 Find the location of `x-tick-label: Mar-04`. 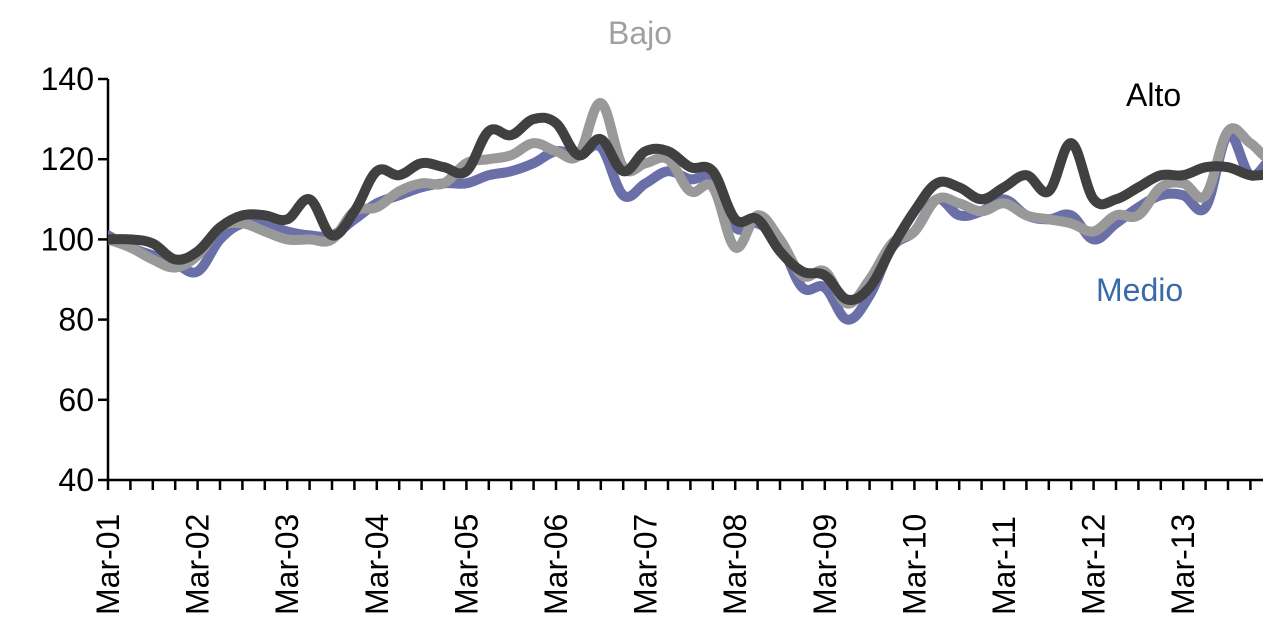

x-tick-label: Mar-04 is located at coordinates (377, 564).